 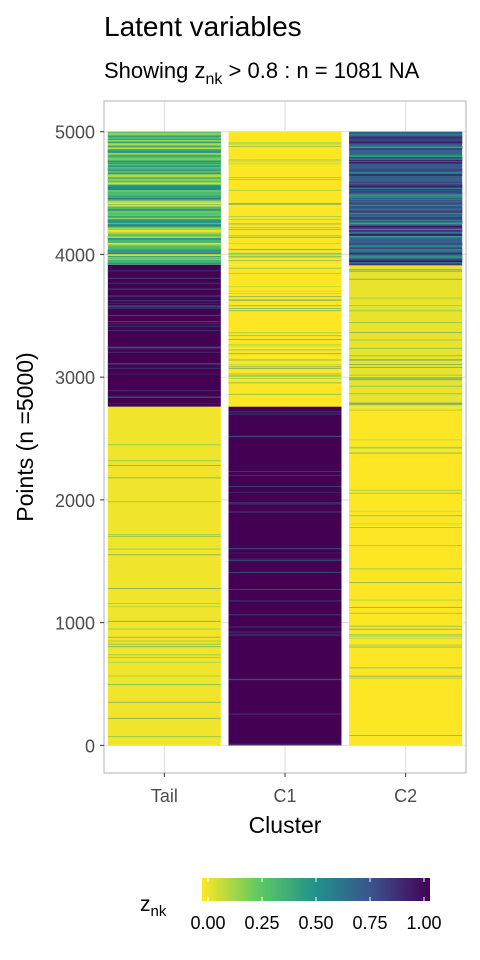 I want to click on legend: znk 0.00 0.25 0.50 0.75 1.00, so click(x=291, y=905).